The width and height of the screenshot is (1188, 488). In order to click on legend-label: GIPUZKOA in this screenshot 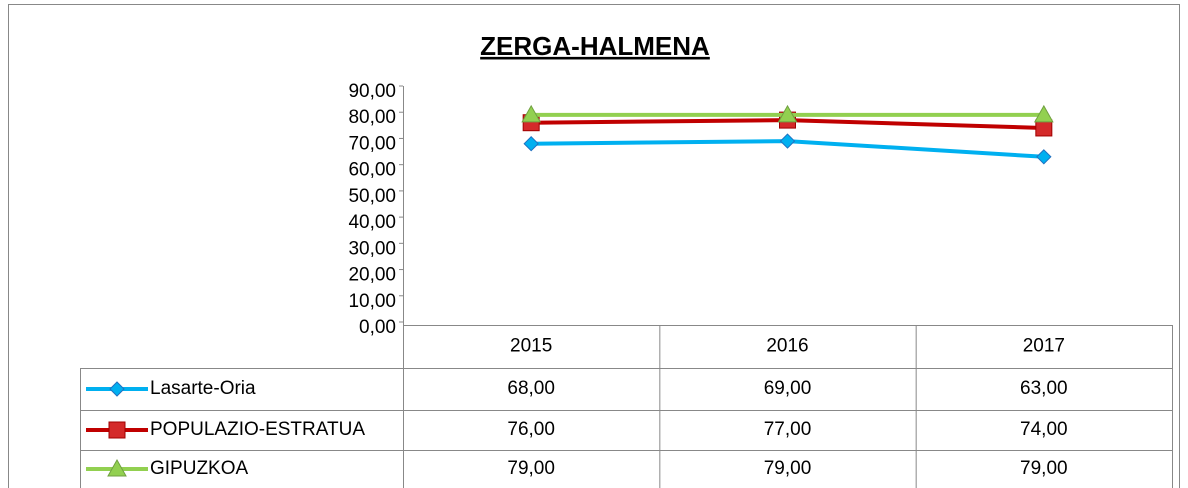, I will do `click(199, 468)`.